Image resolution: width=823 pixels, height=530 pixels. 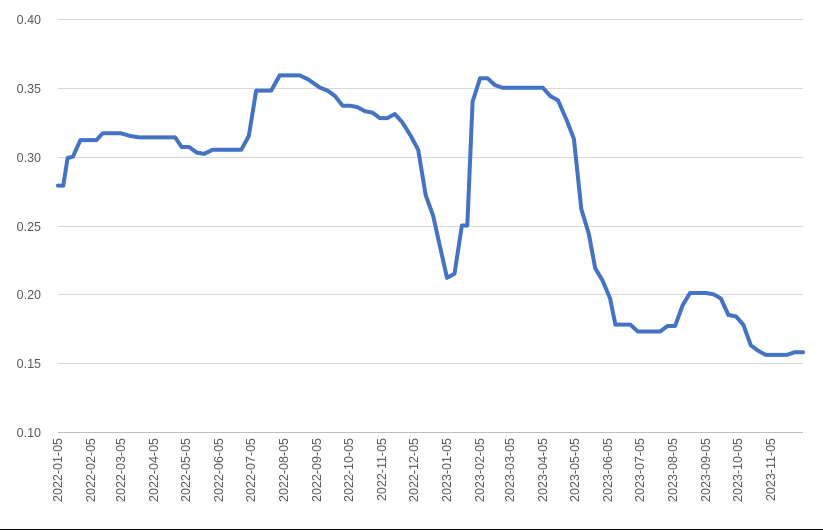 What do you see at coordinates (29, 295) in the screenshot?
I see `y-tick-label: 0.20` at bounding box center [29, 295].